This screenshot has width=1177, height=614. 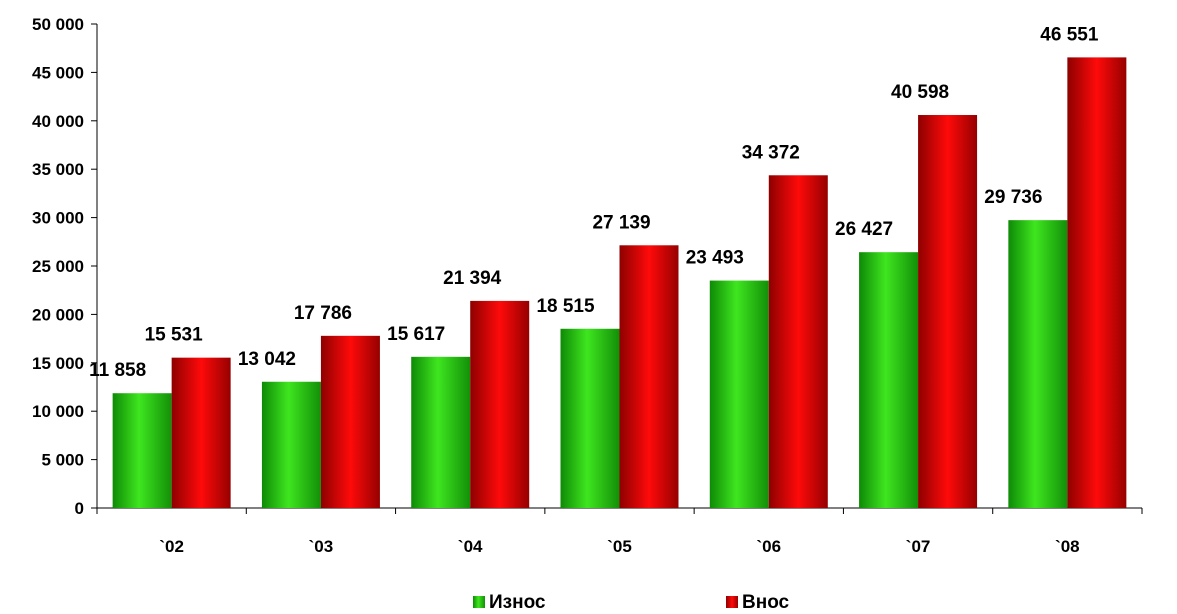 I want to click on y-tick-label: 0, so click(x=79, y=508).